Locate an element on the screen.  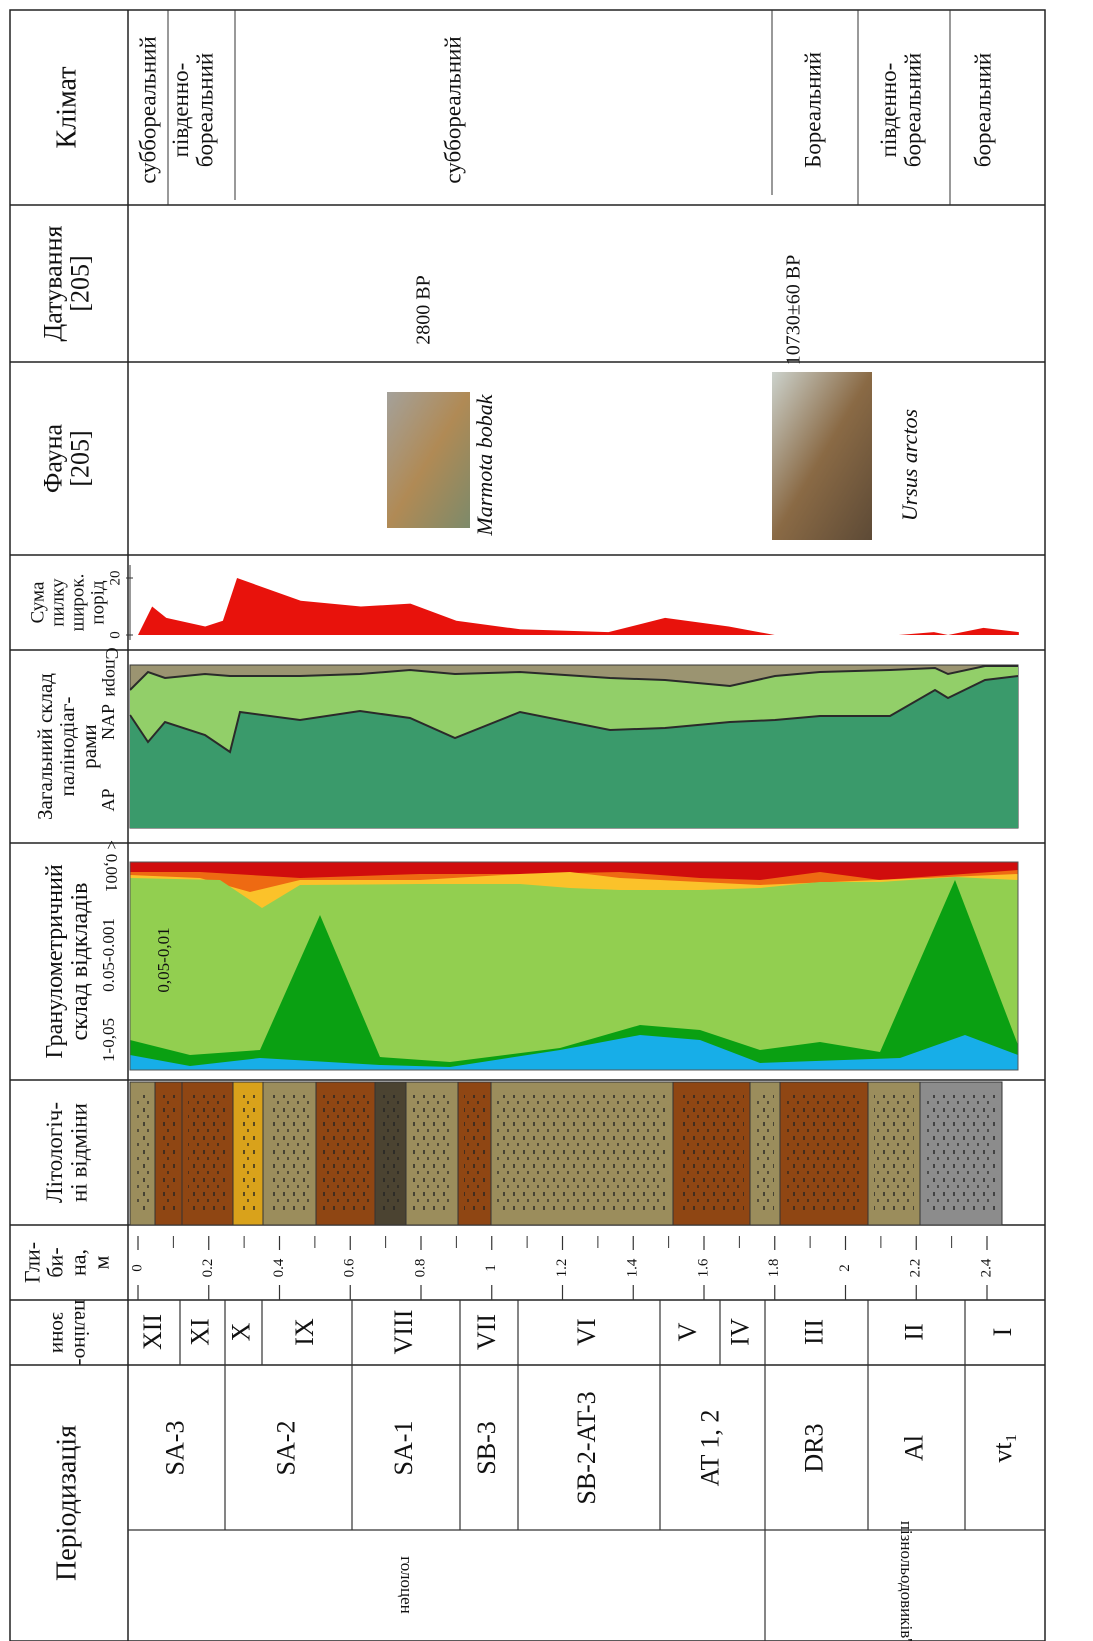
grain-group-label: < 0,001 is located at coordinates (111, 866).